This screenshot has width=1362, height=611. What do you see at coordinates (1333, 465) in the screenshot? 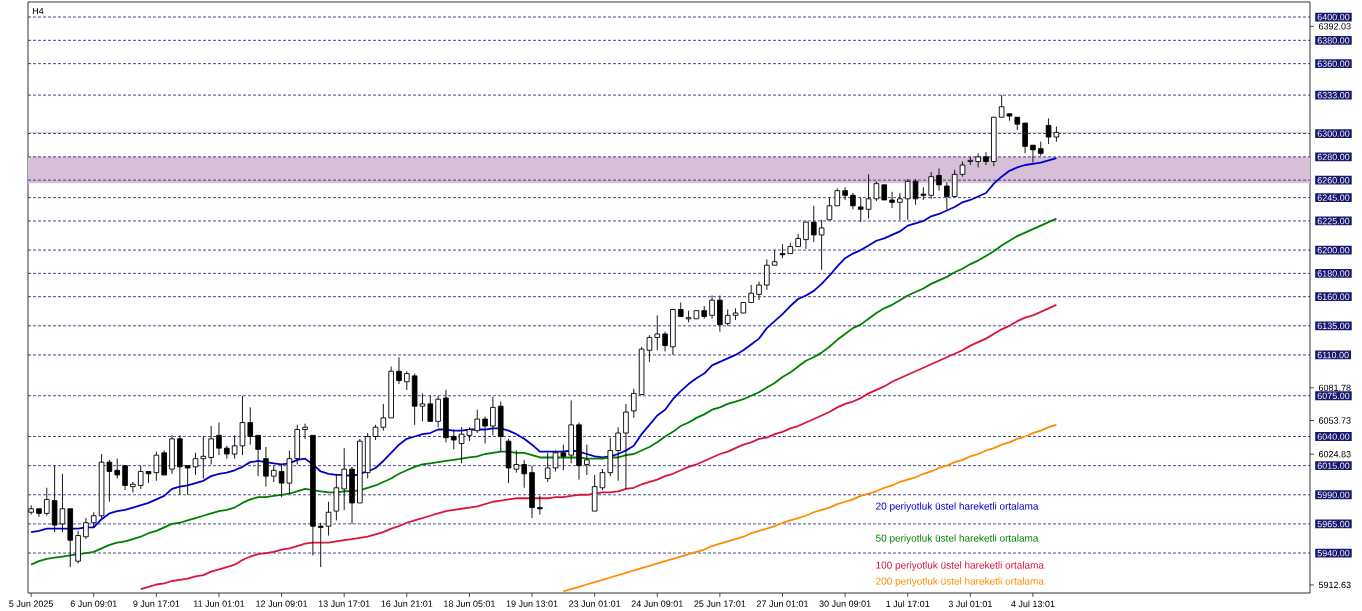
I see `ref-line-label: 6015.00` at bounding box center [1333, 465].